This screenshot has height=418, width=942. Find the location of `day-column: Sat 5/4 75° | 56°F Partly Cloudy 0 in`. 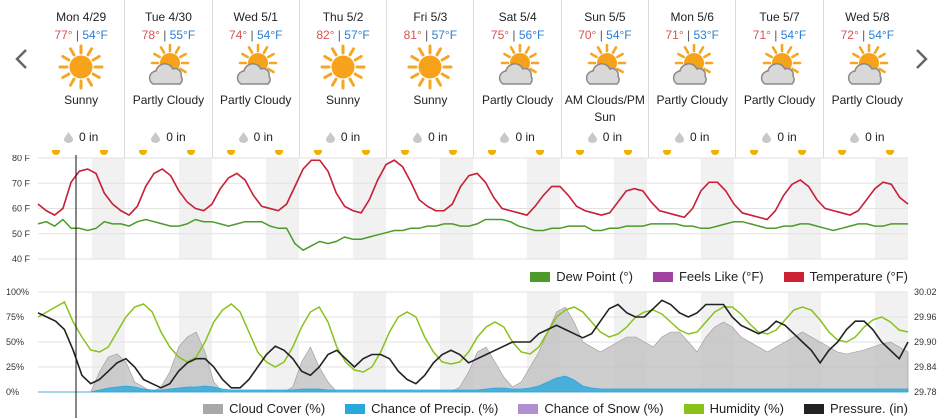

day-column: Sat 5/4 75° | 56°F Partly Cloudy 0 in is located at coordinates (518, 79).